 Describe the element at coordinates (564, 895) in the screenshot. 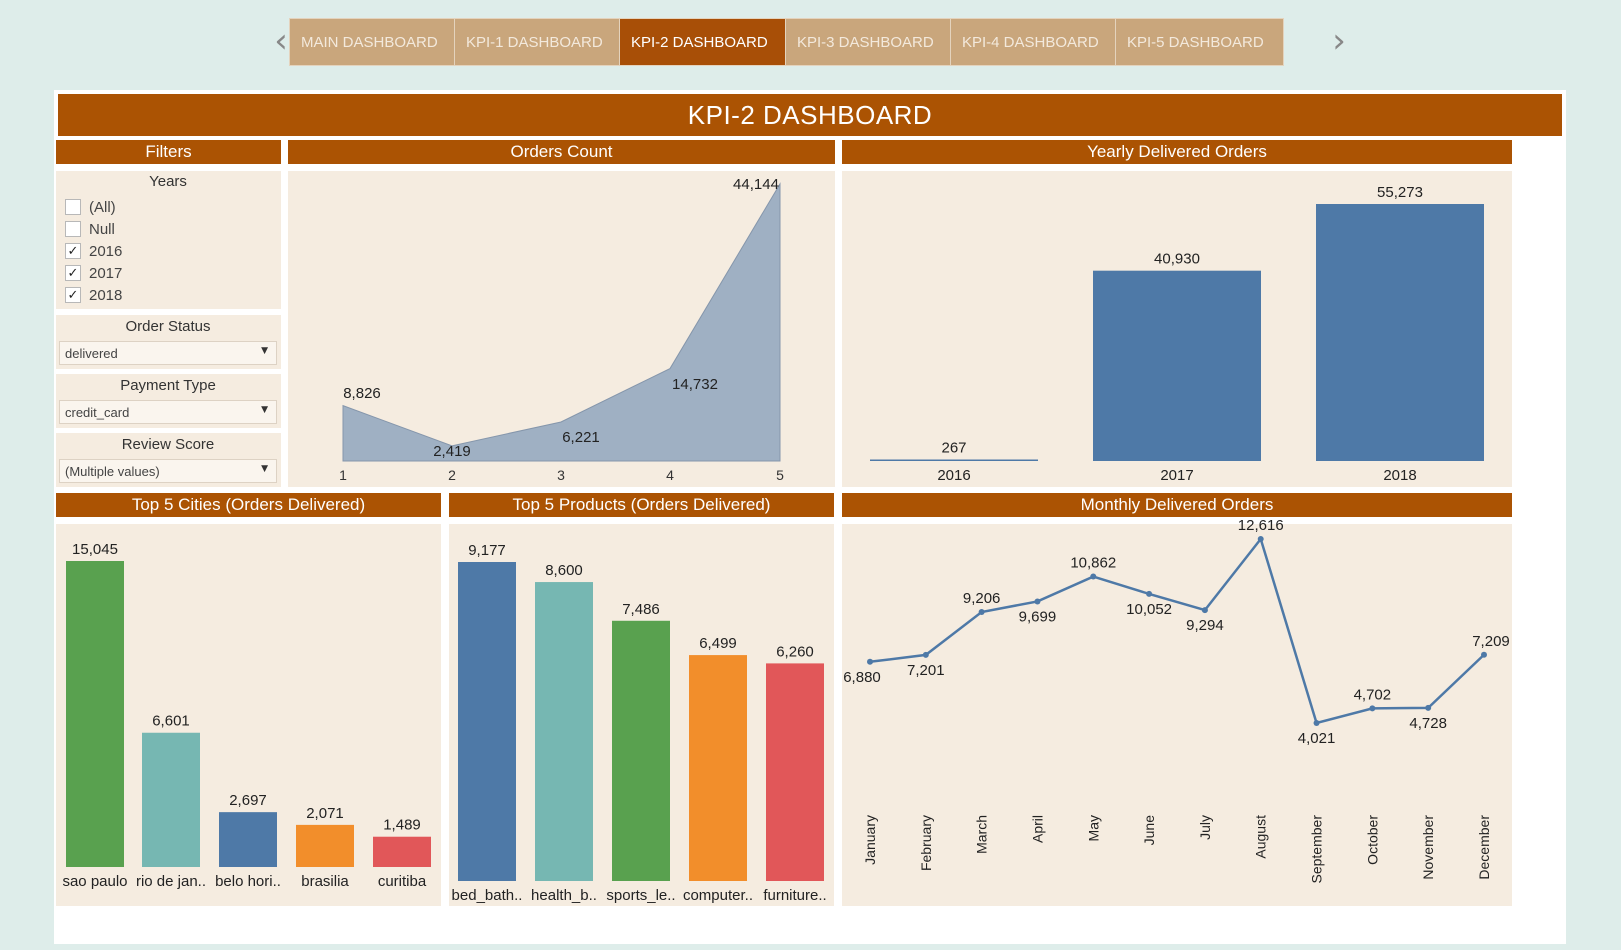

I see `x-tick-label: health_b..` at that location.